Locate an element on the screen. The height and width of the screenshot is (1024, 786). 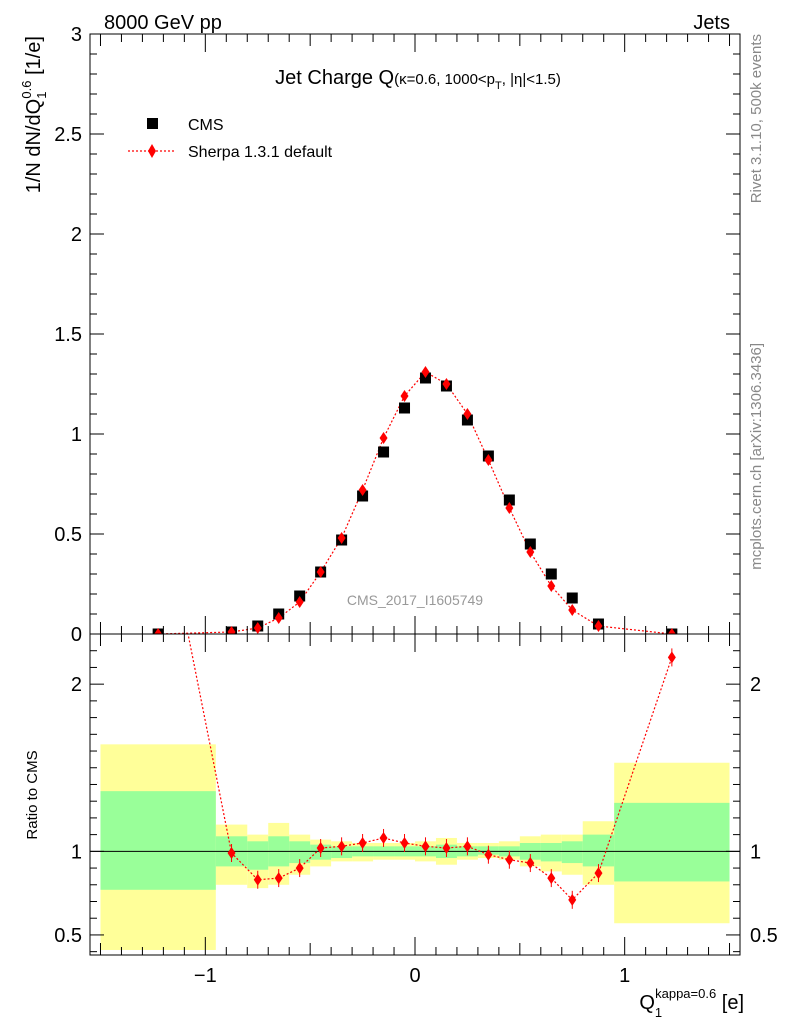
title-sub-1: (κ=0.6, 1000<p is located at coordinates (444, 79).